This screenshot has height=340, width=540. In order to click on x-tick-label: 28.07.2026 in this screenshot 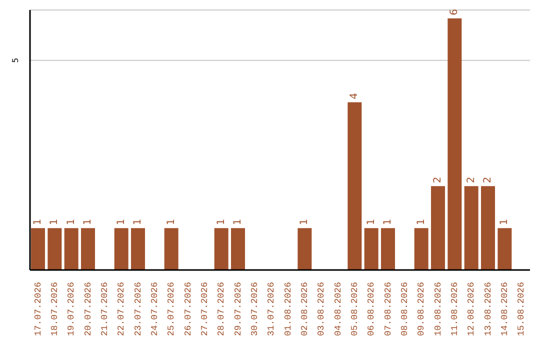, I will do `click(221, 309)`.